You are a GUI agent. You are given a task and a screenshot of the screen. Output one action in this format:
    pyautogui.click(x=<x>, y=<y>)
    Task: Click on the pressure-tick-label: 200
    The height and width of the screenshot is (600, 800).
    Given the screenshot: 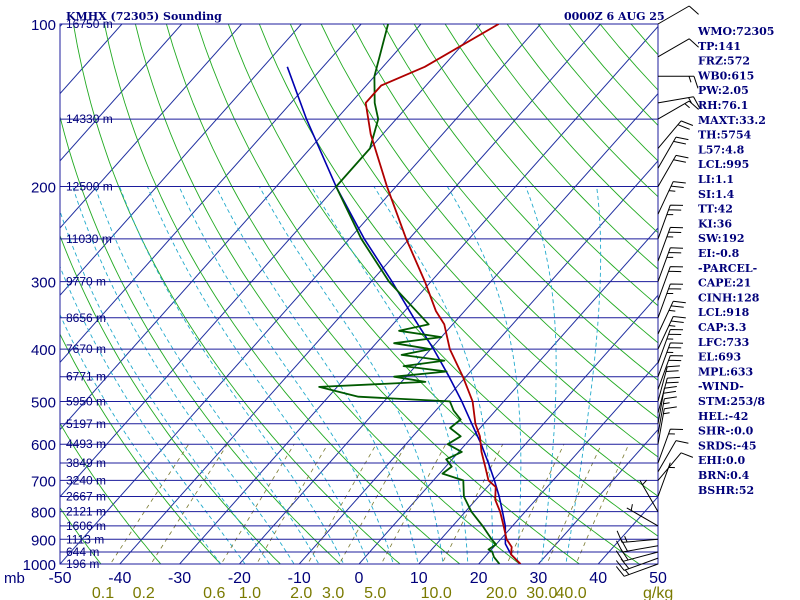 What is the action you would take?
    pyautogui.click(x=43, y=188)
    